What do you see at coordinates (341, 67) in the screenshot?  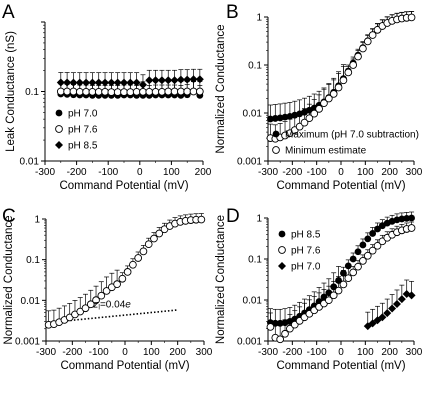 I see `series-maximum-ph-7-0-subtraction-` at bounding box center [341, 67].